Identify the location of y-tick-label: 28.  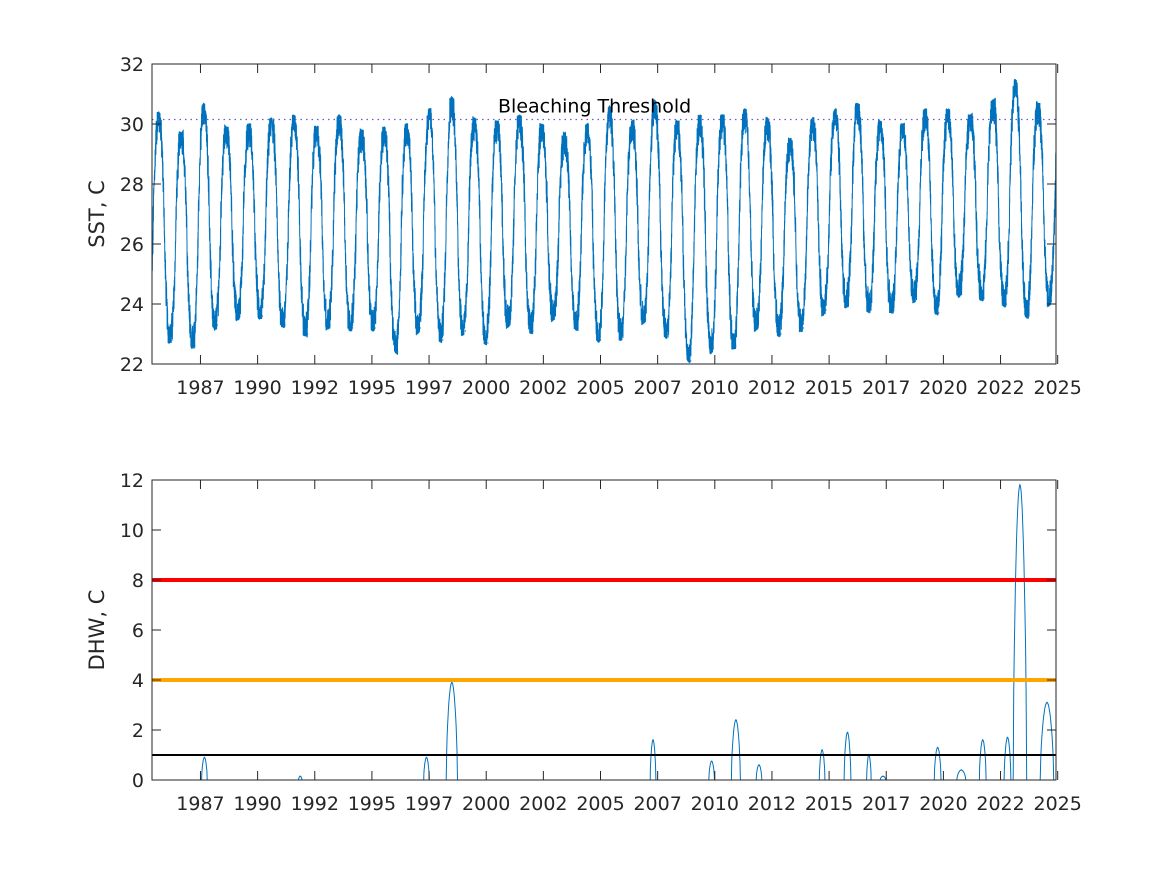
(132, 185).